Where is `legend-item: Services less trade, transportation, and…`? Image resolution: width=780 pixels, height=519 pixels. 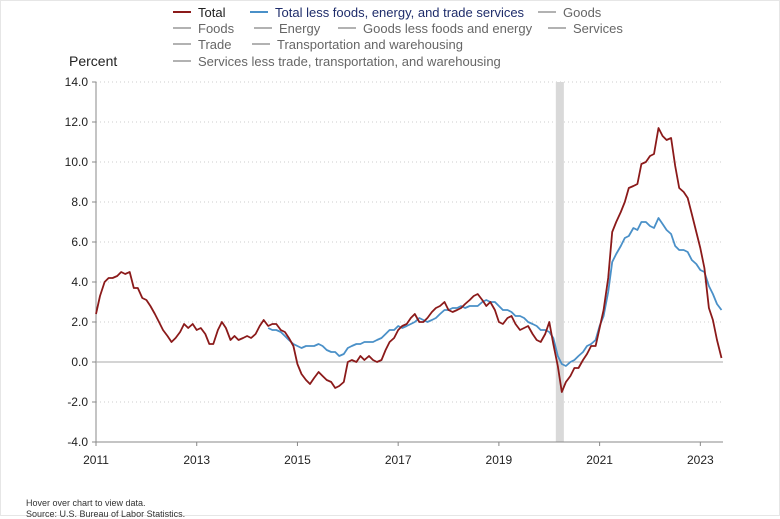 legend-item: Services less trade, transportation, and… is located at coordinates (337, 61).